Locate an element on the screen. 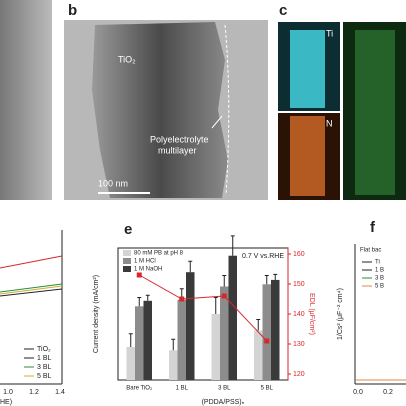 The width and height of the screenshot is (406, 406). x-tick-label: 1.0 is located at coordinates (8, 392).